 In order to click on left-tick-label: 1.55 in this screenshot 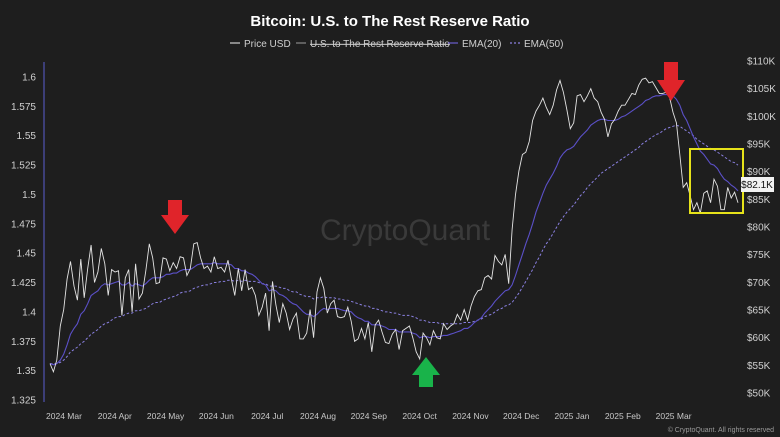, I will do `click(27, 136)`.